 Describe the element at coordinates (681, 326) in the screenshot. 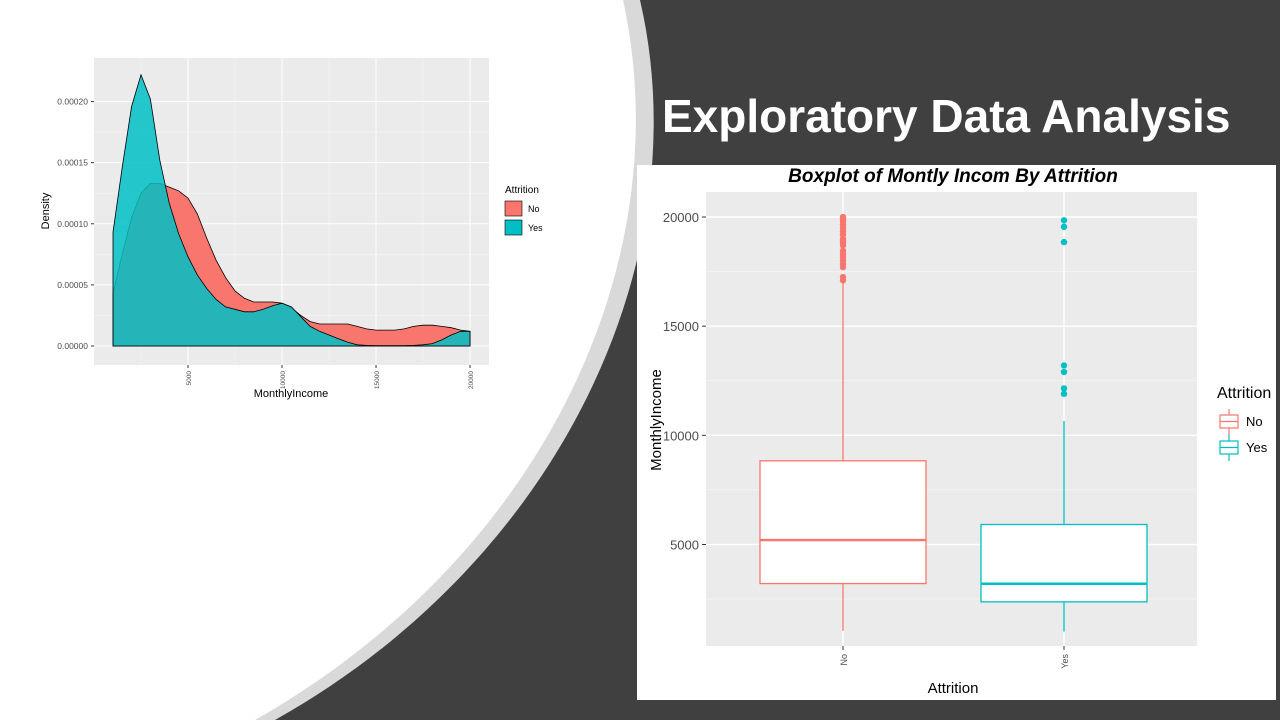

I see `boxplot-y-tick-label: 15000` at that location.